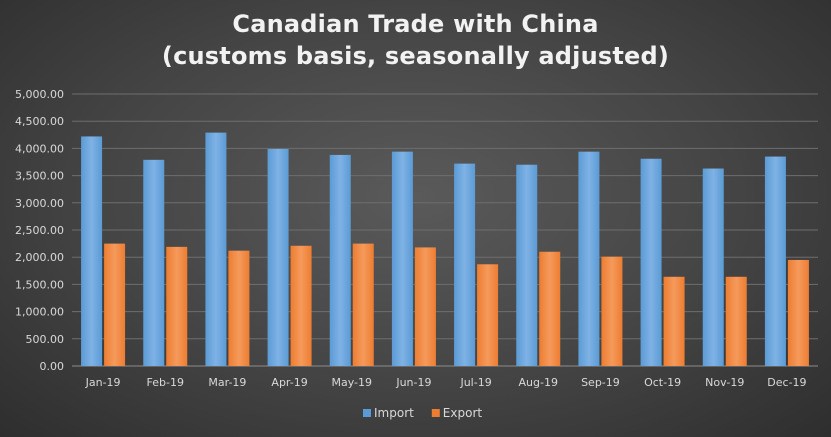 This screenshot has height=437, width=831. I want to click on legend-label: Import, so click(394, 413).